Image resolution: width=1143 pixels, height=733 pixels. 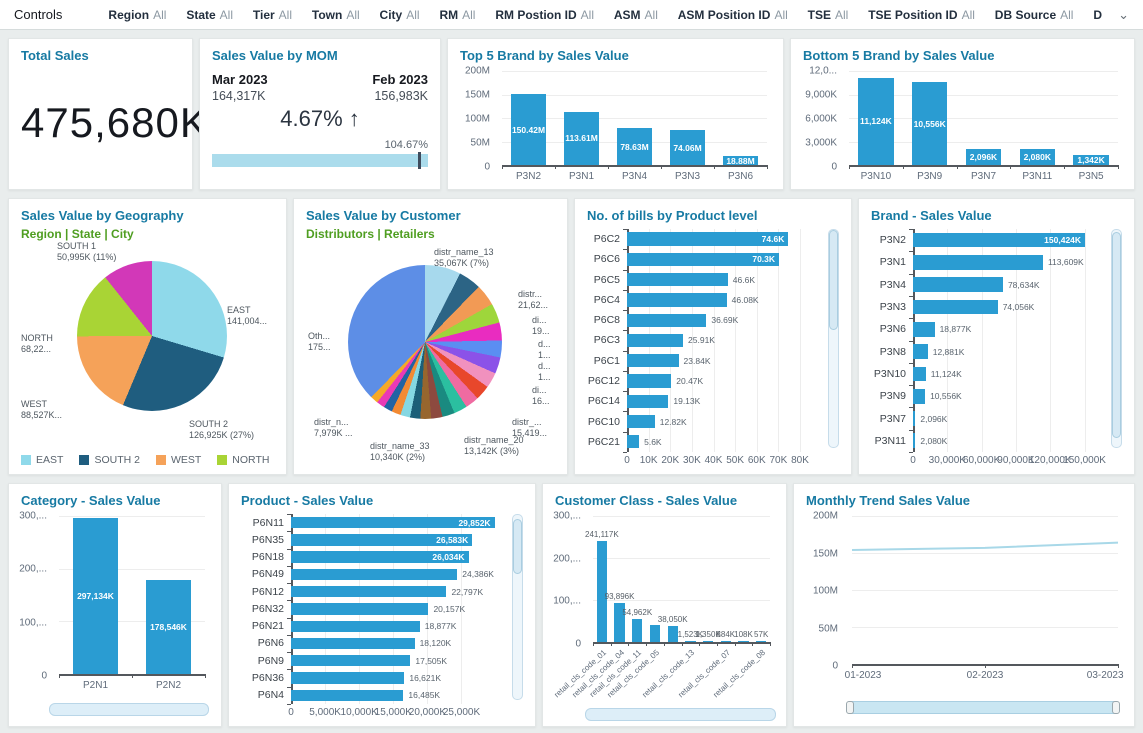 I want to click on bar-track: 12,881K, so click(x=1004, y=351).